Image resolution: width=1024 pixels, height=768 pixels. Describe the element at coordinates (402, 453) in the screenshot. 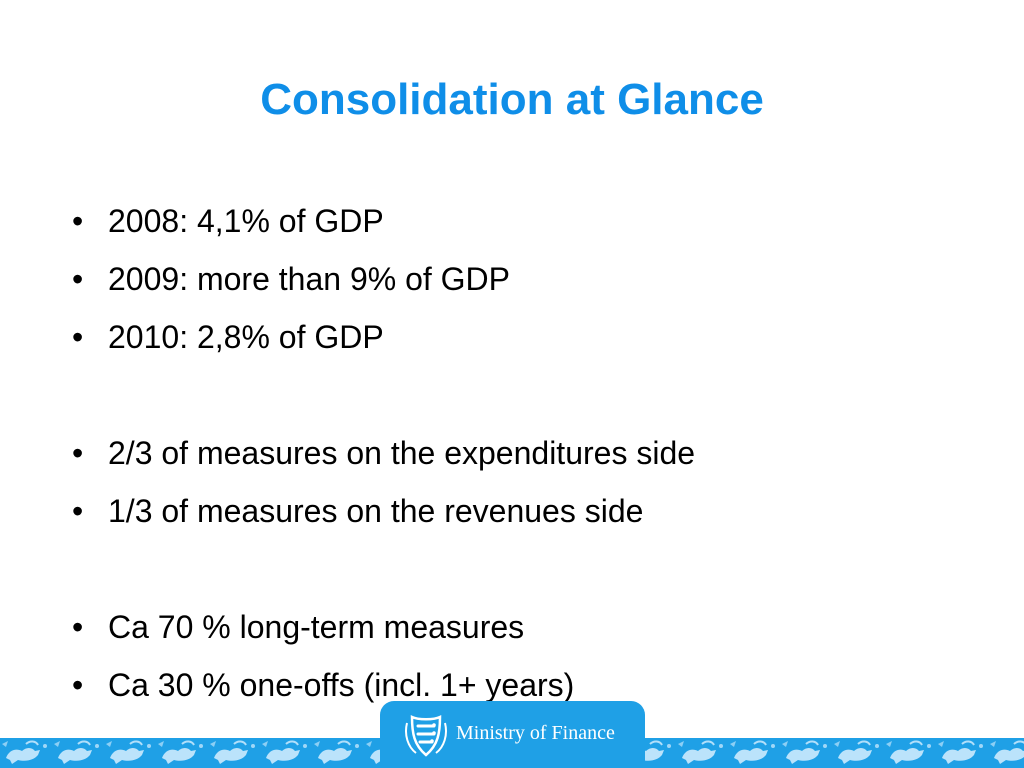

I see `bullet-text: 2/3 of measures on the expenditures side` at that location.